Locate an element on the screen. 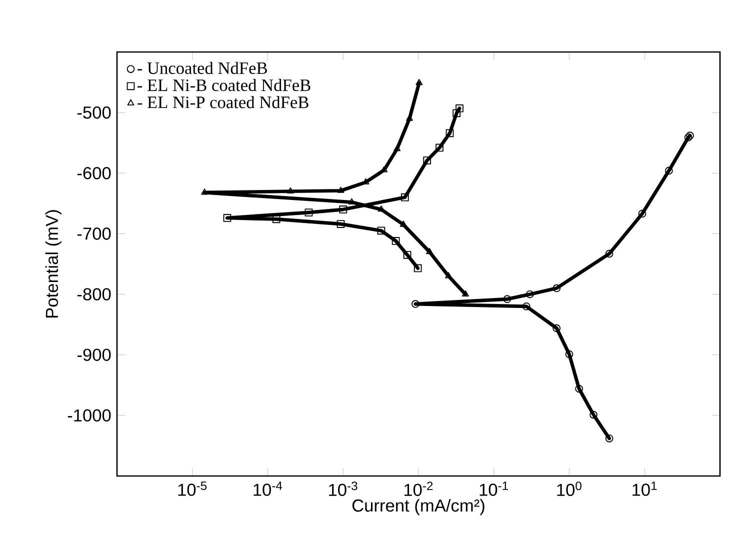 The width and height of the screenshot is (734, 548). y-tick-label: -800 is located at coordinates (94, 294).